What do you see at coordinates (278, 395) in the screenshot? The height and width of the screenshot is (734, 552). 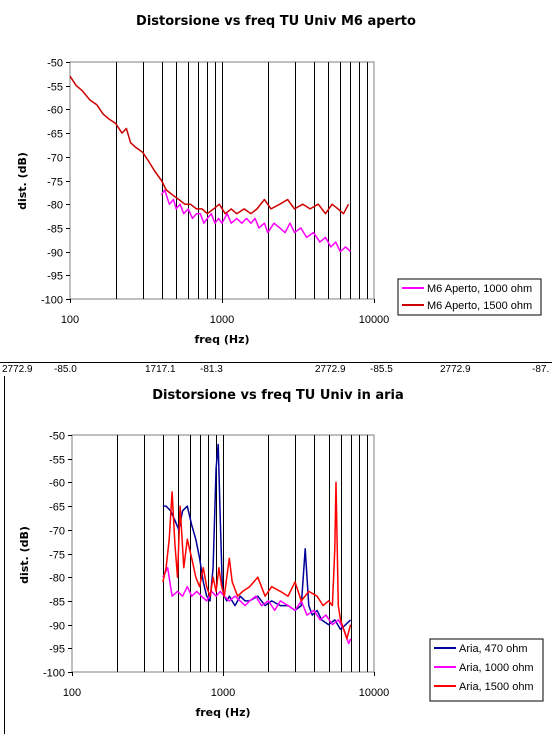 I see `chart-title: Distorsione vs freq TU Univ in aria` at bounding box center [278, 395].